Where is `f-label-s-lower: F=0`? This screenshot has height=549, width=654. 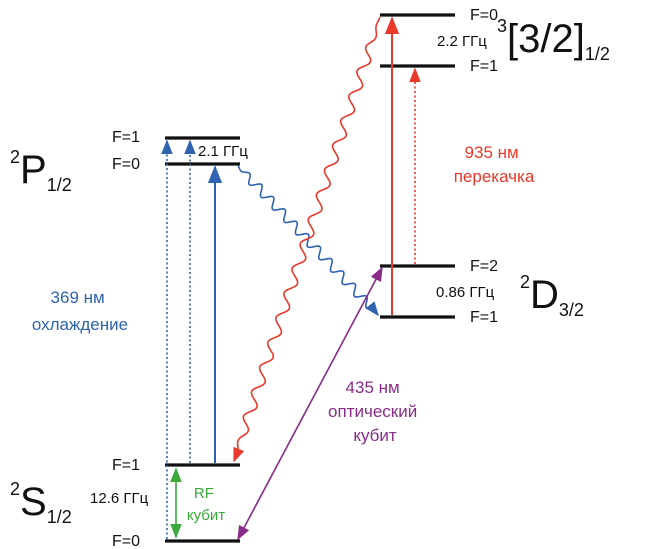
f-label-s-lower: F=0 is located at coordinates (126, 541).